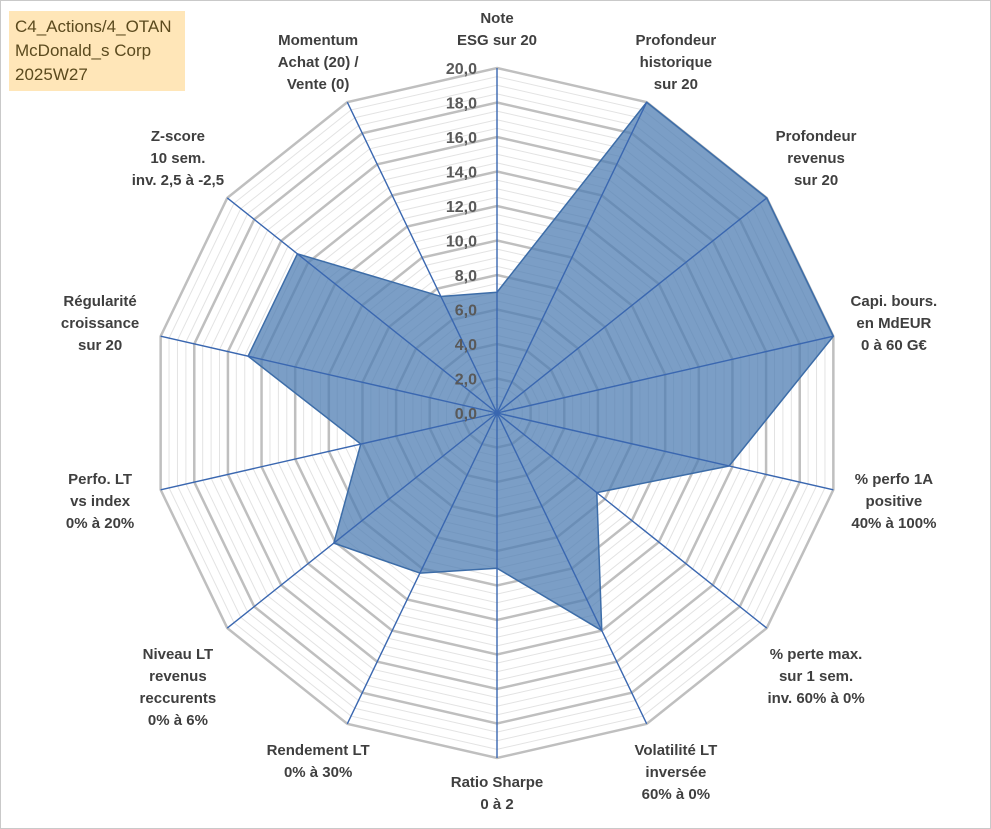 This screenshot has width=991, height=829. What do you see at coordinates (466, 380) in the screenshot?
I see `tick-label: 2,0` at bounding box center [466, 380].